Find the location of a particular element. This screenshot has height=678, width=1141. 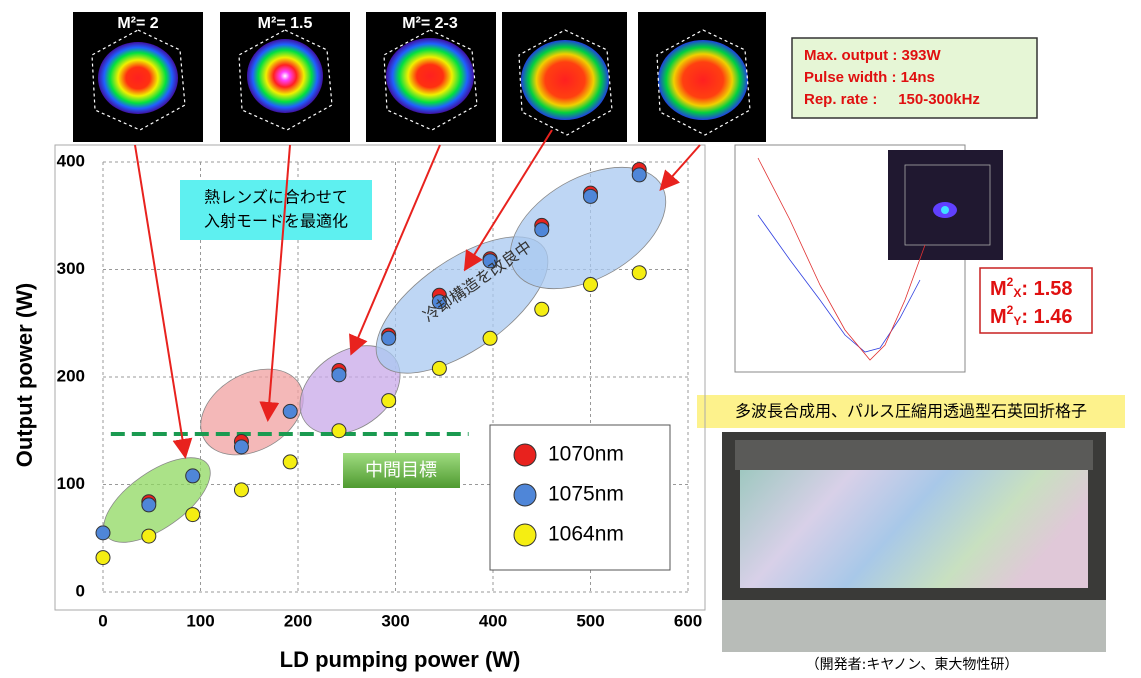

grating-caption: 多波長合成用、パルス圧縮用透過型石英回折格子 is located at coordinates (911, 411).